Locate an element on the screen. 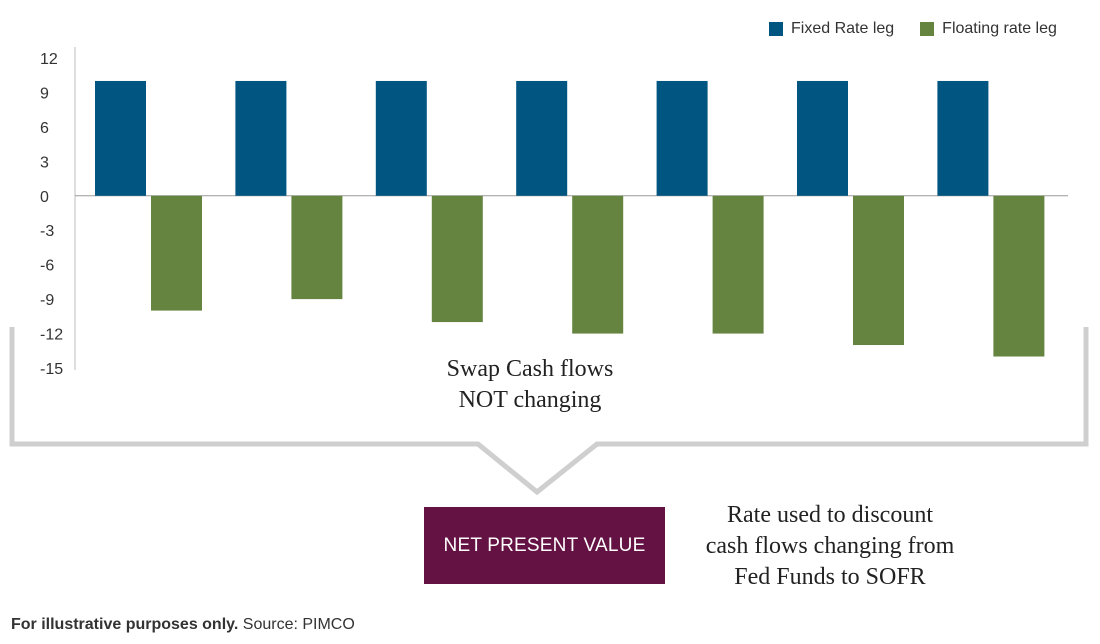  y-tick-label: -9 is located at coordinates (47, 300).